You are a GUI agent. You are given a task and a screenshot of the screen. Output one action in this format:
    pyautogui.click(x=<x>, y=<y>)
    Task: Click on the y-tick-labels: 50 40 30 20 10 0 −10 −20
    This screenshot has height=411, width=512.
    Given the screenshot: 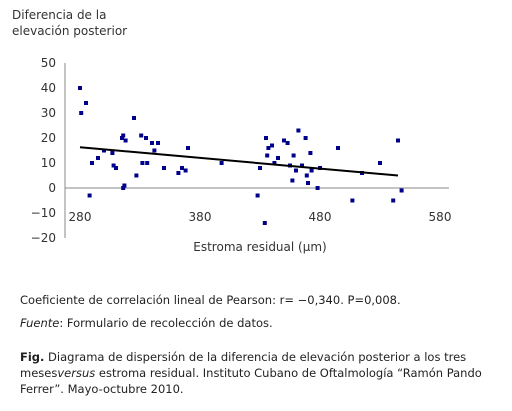 What is the action you would take?
    pyautogui.click(x=43, y=150)
    